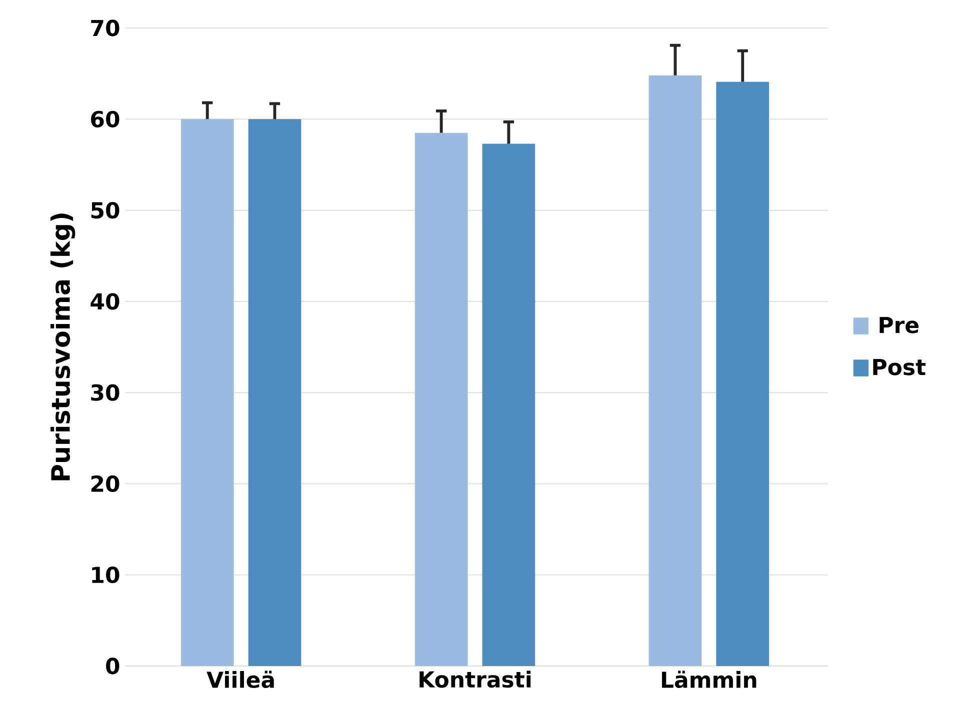 The height and width of the screenshot is (725, 967). I want to click on y-tick-label: 50, so click(105, 210).